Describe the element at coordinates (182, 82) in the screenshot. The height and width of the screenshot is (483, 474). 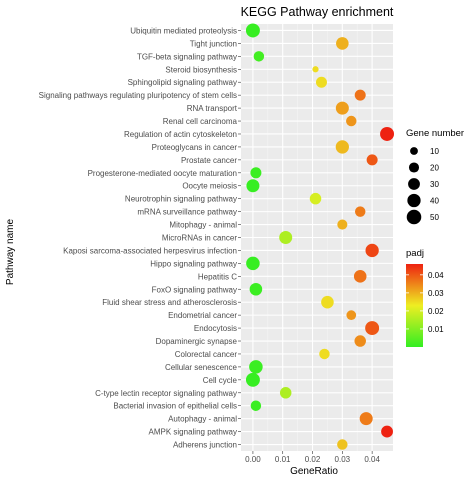
I see `y-tick-label: Sphingolipid signaling pathway` at that location.